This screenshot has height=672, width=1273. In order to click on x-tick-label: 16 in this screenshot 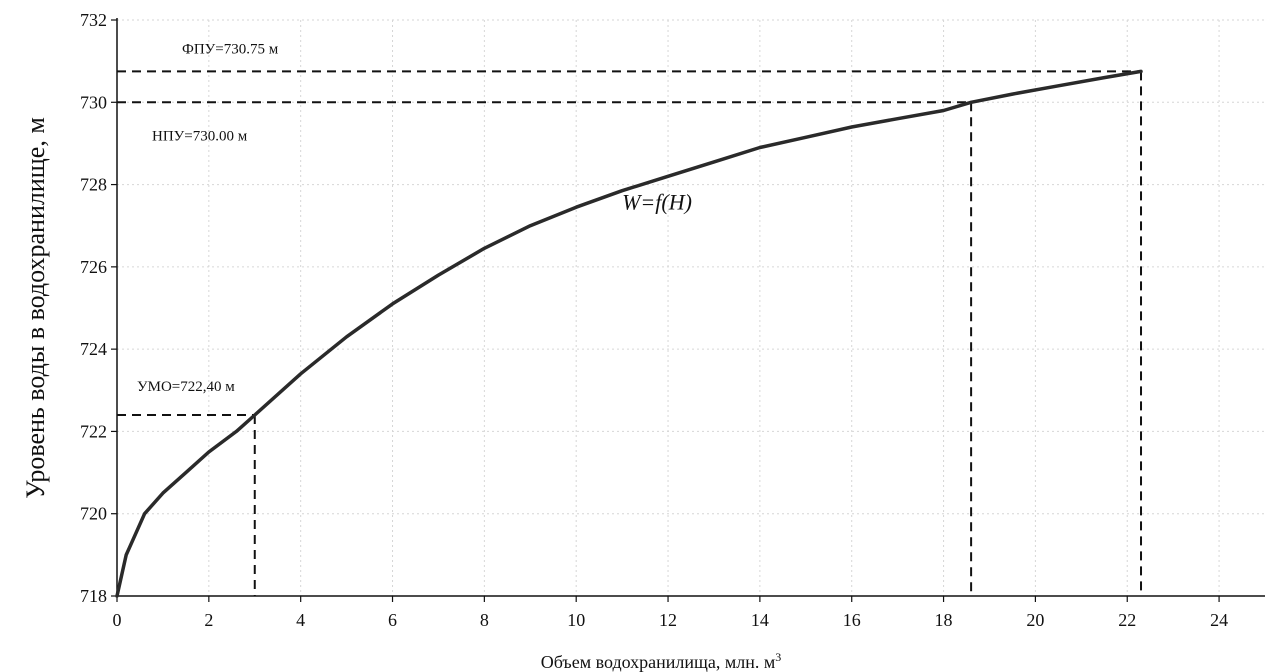, I will do `click(852, 620)`.